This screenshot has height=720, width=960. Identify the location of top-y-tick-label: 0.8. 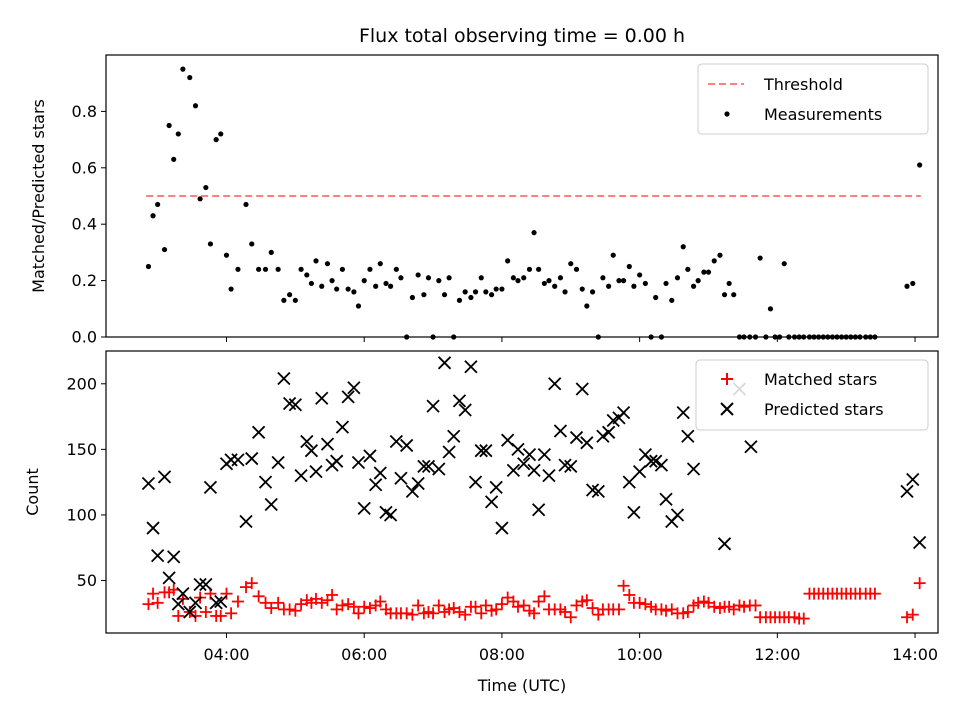
(84, 111).